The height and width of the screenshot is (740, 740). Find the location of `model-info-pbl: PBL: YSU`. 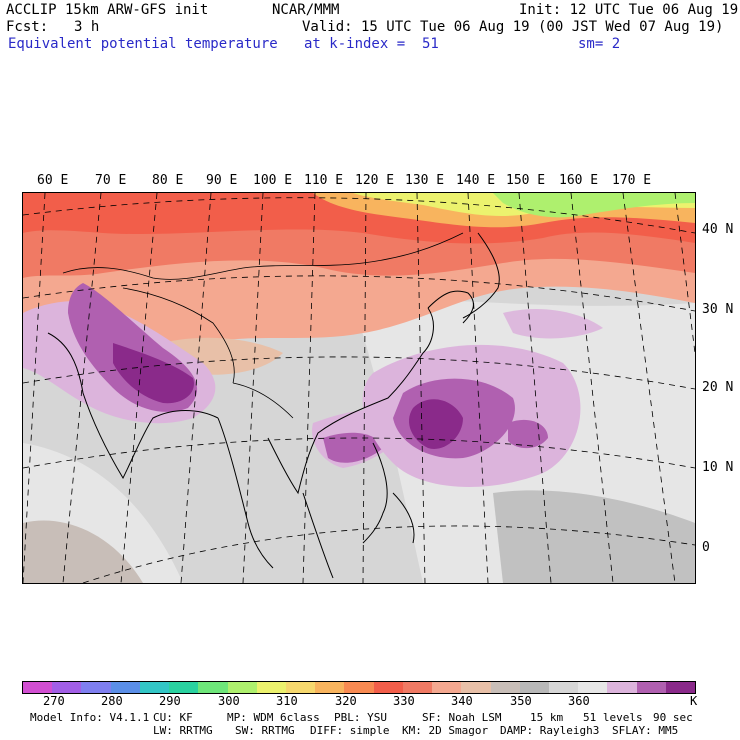

model-info-pbl: PBL: YSU is located at coordinates (360, 717).